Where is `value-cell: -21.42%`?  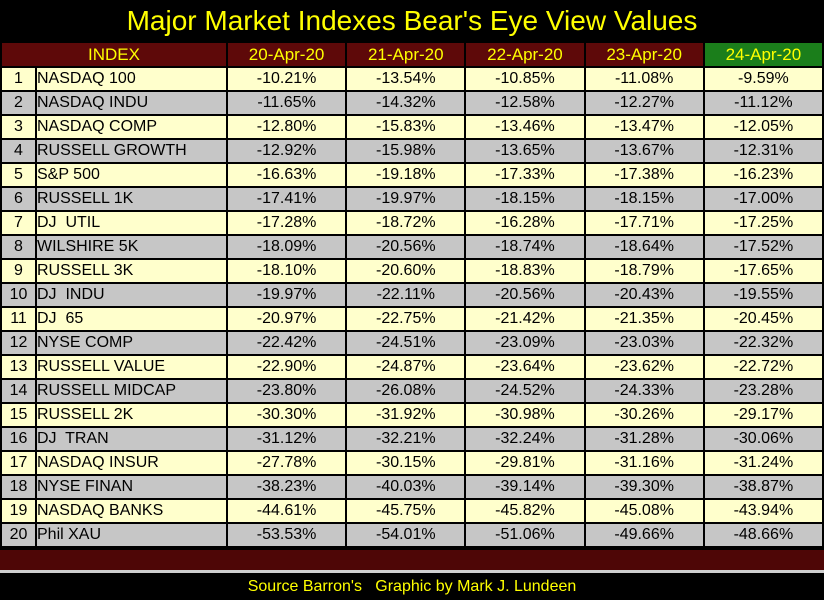
value-cell: -21.42% is located at coordinates (525, 319).